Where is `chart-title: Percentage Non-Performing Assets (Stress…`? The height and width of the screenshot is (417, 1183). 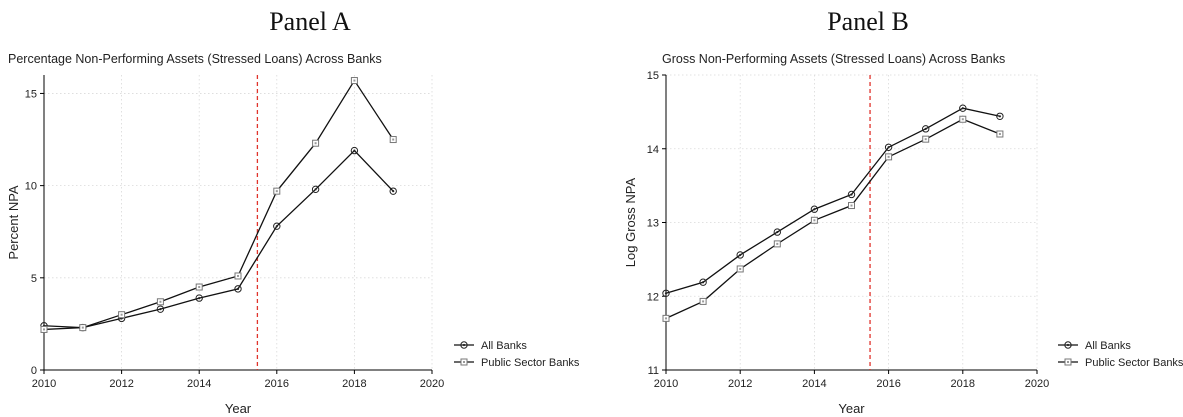 chart-title: Percentage Non-Performing Assets (Stress… is located at coordinates (195, 59).